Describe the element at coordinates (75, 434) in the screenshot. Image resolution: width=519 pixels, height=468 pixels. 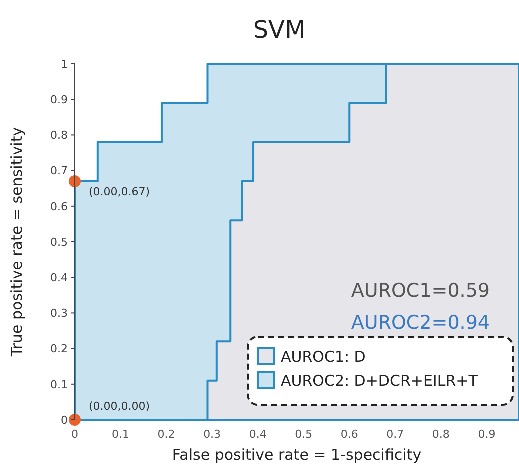
I see `x-tick-label: 0` at that location.